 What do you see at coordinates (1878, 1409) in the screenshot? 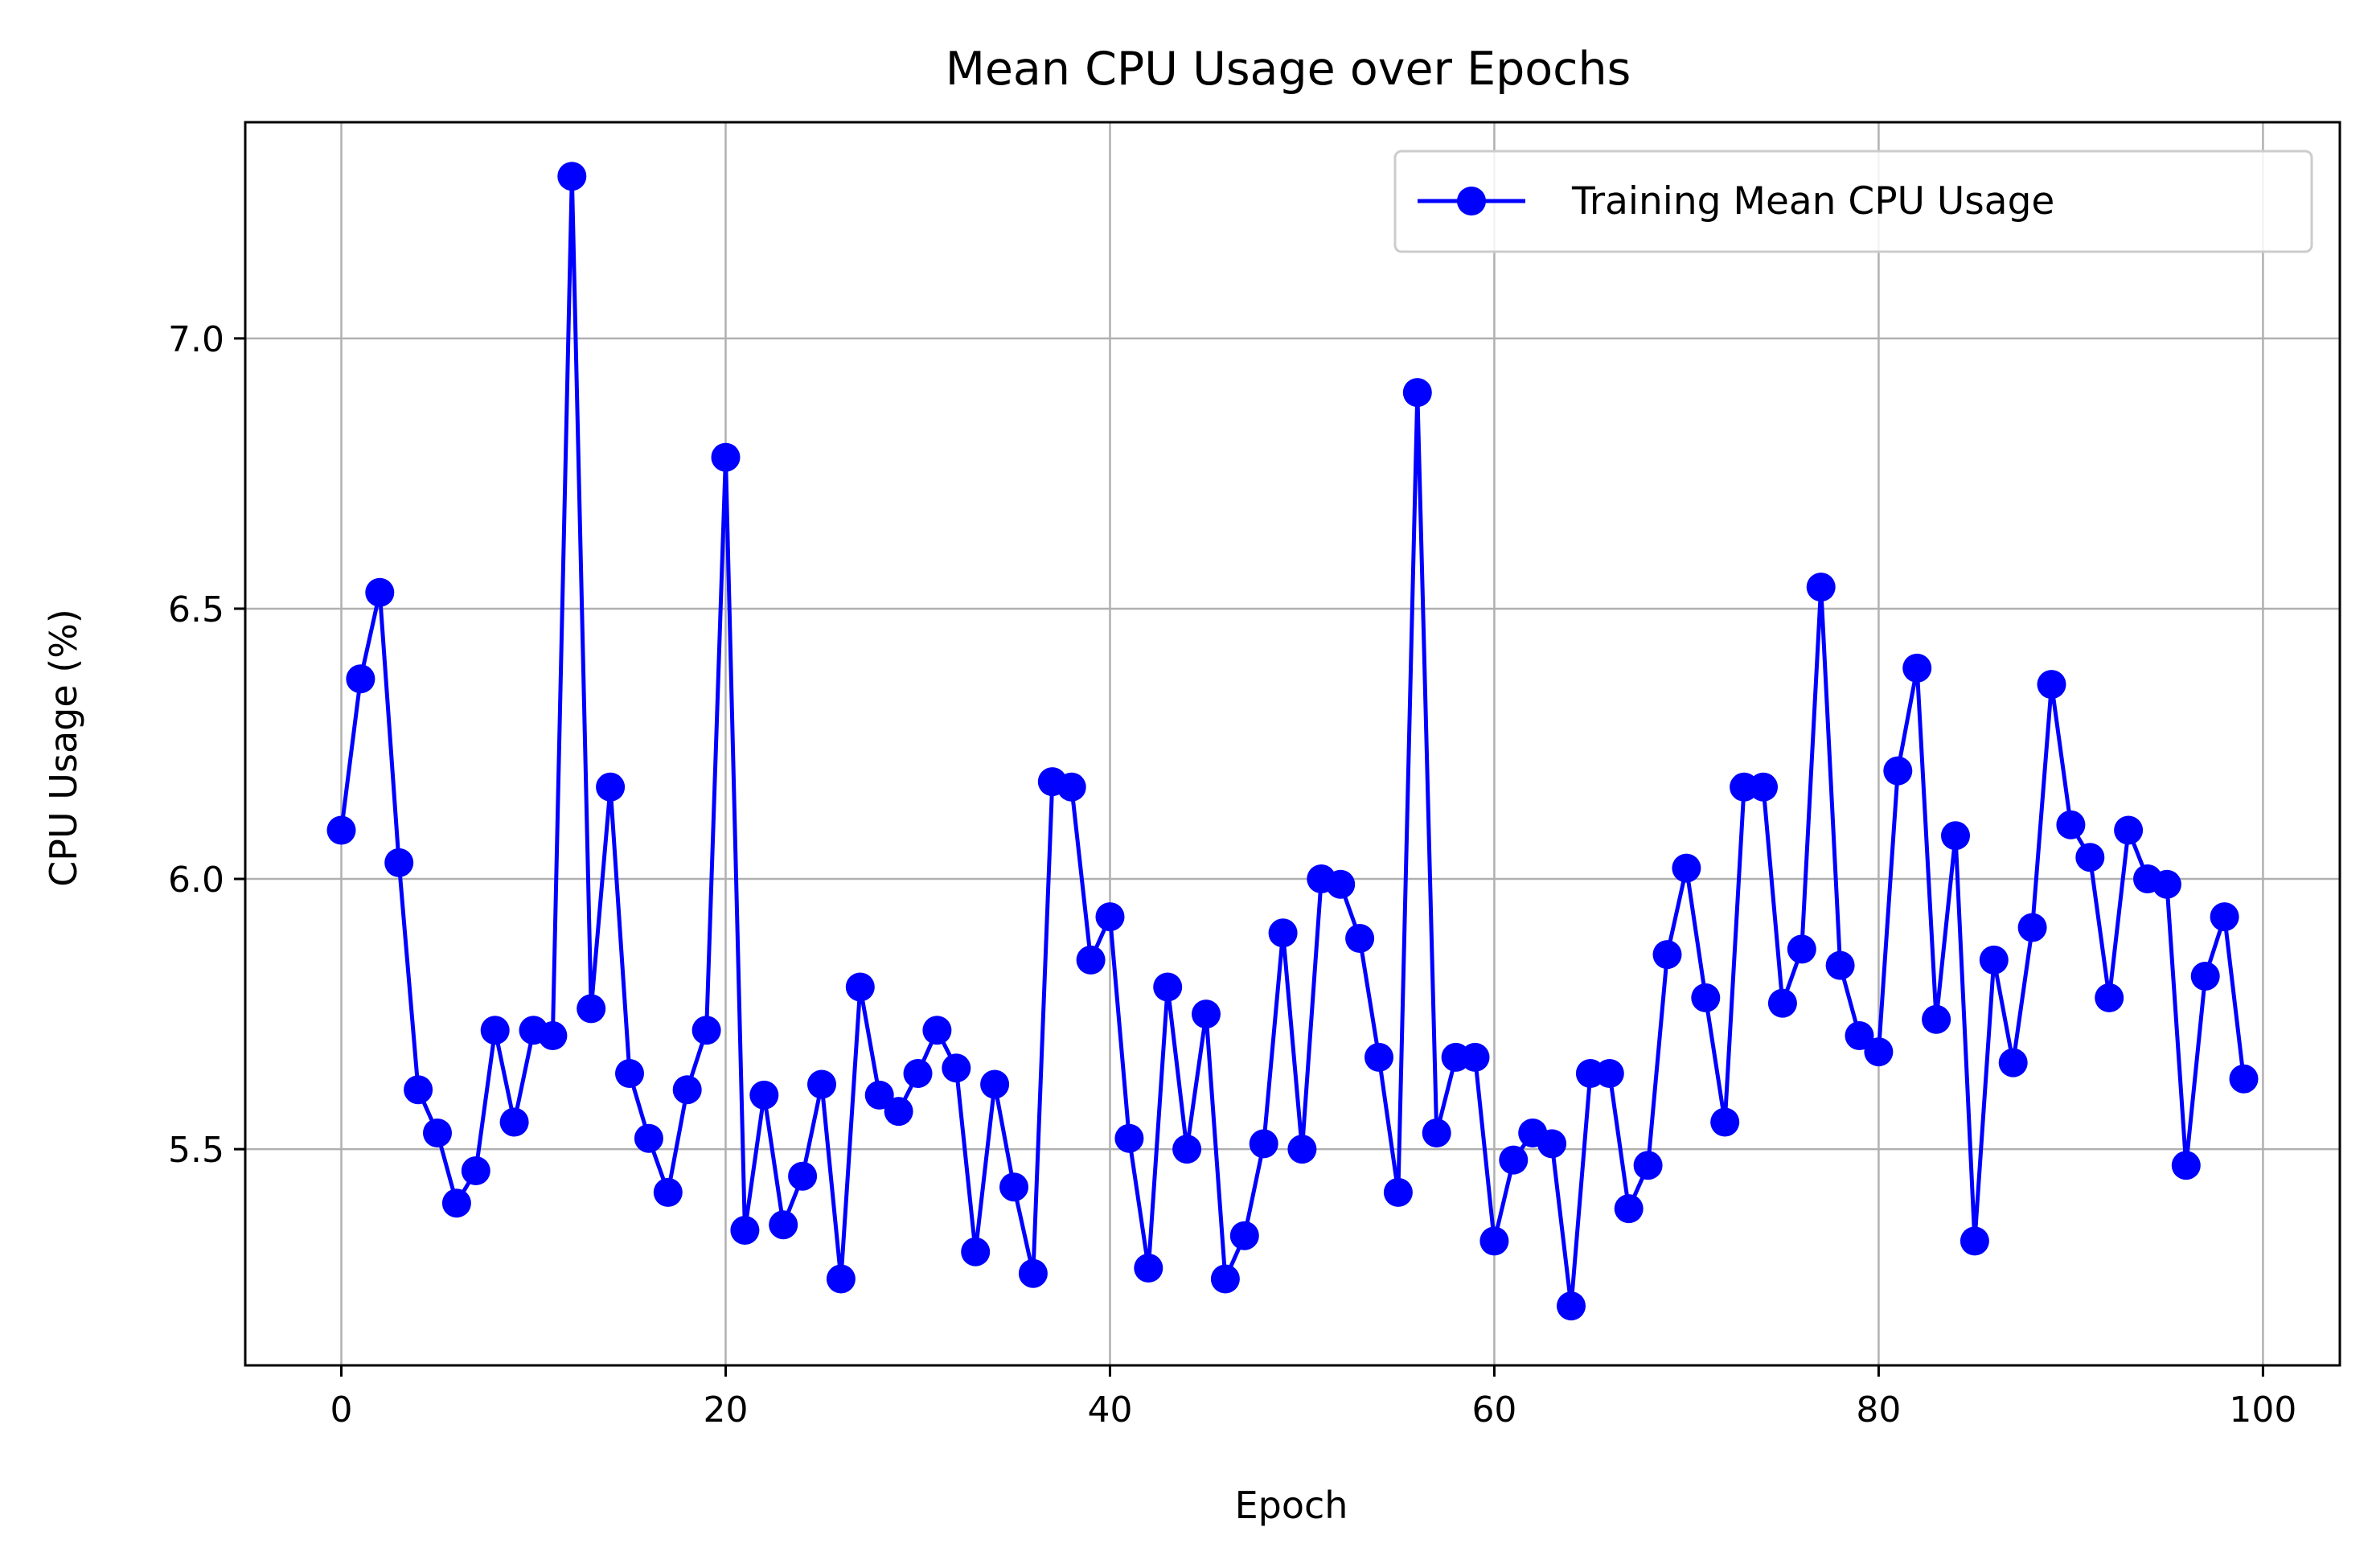
I see `x-tick-label: 80` at bounding box center [1878, 1409].